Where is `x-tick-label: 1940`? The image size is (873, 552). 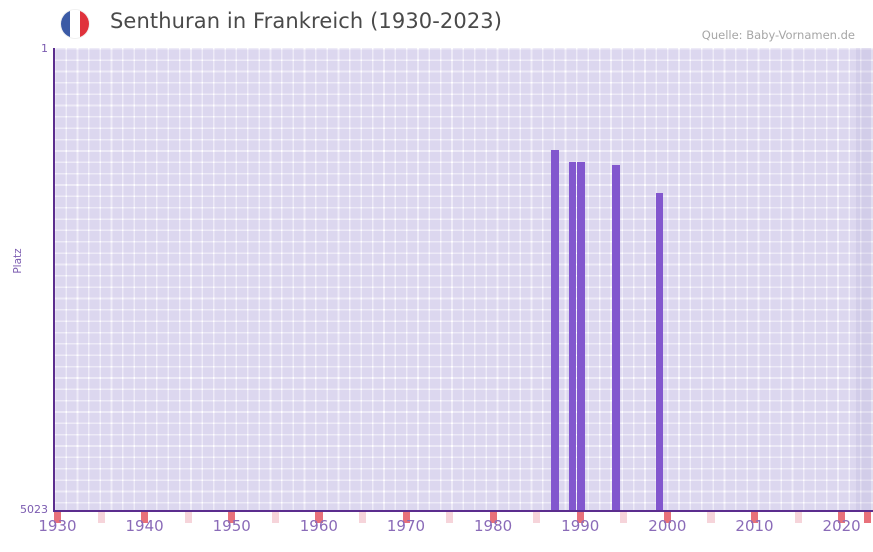 x-tick-label: 1940 is located at coordinates (144, 526).